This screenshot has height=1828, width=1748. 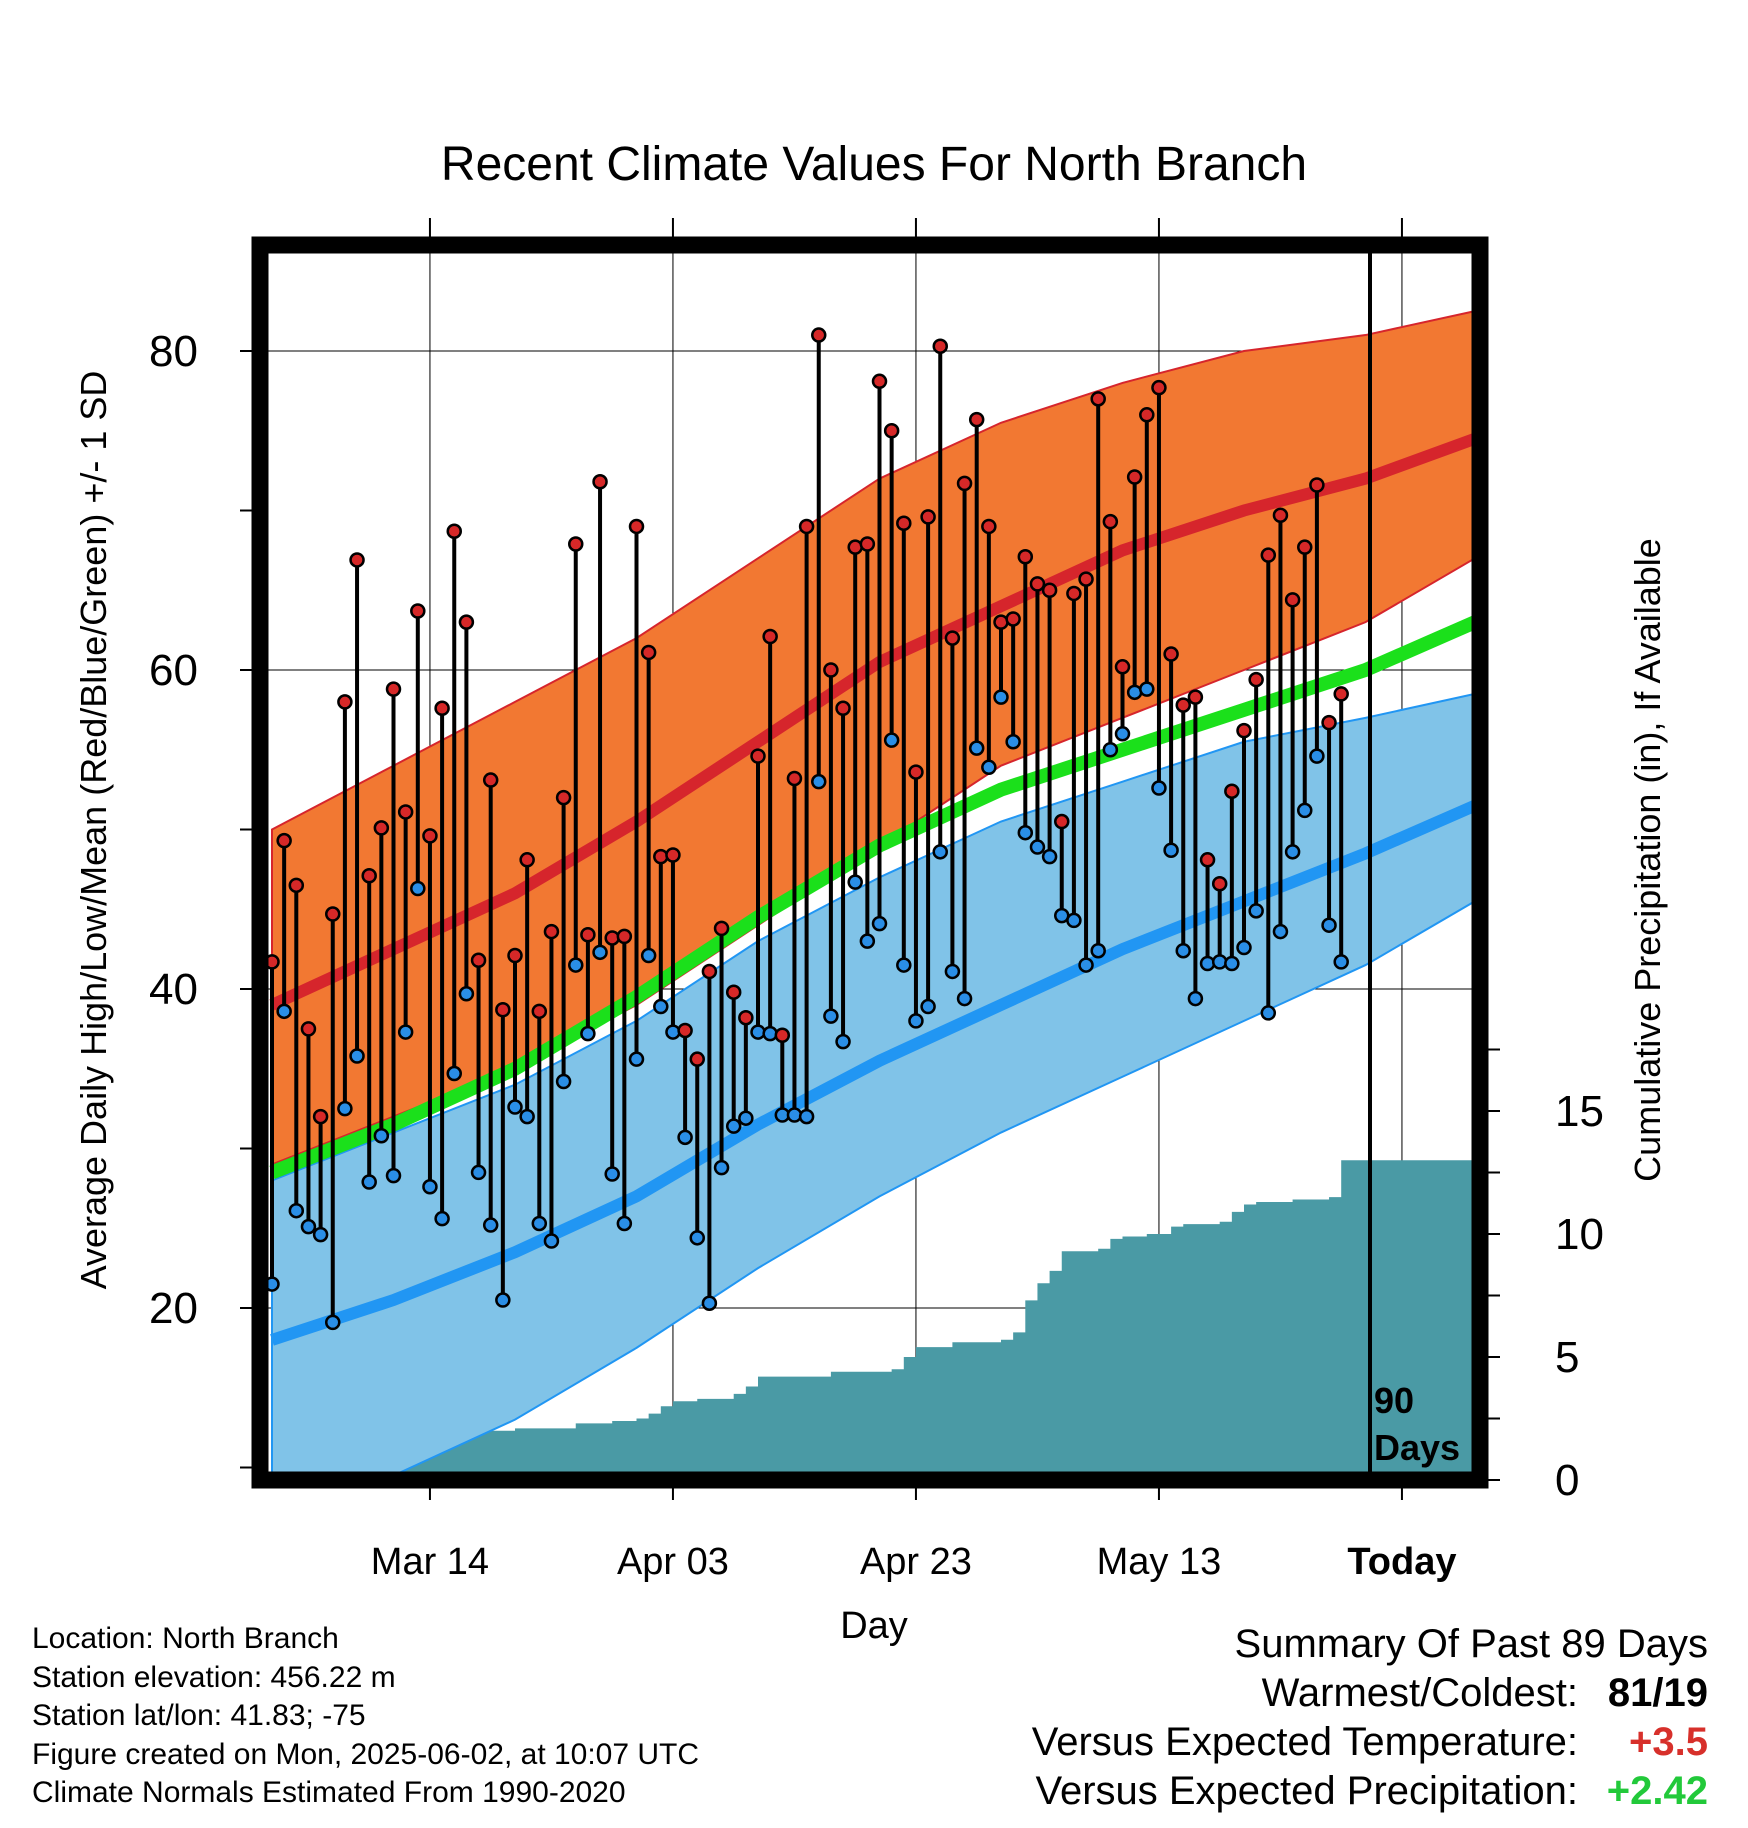 What do you see at coordinates (173, 1308) in the screenshot?
I see `y-tick-label: 20` at bounding box center [173, 1308].